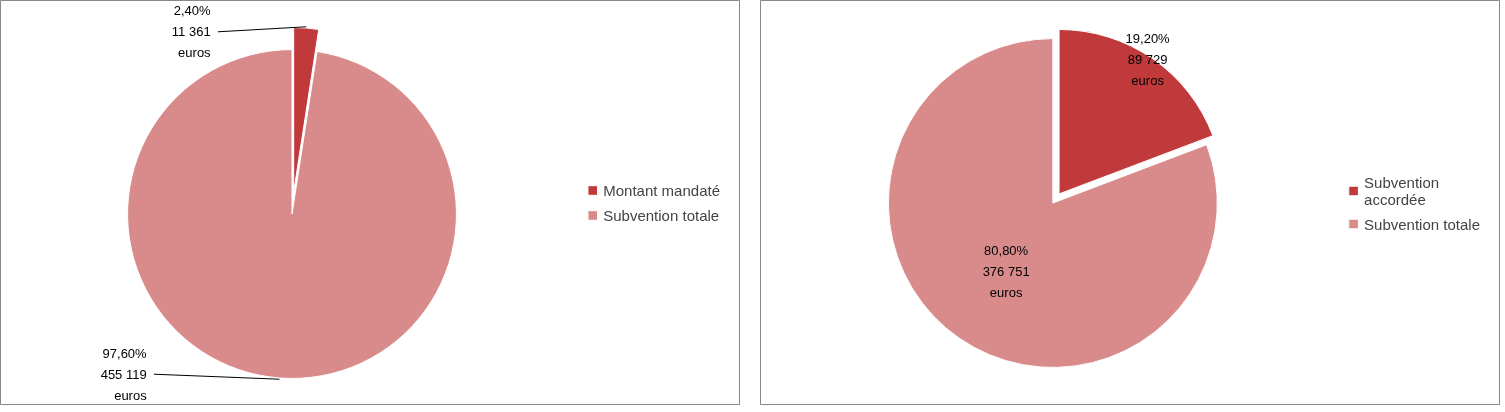  Describe the element at coordinates (661, 190) in the screenshot. I see `legend-label: Montant mandaté` at that location.